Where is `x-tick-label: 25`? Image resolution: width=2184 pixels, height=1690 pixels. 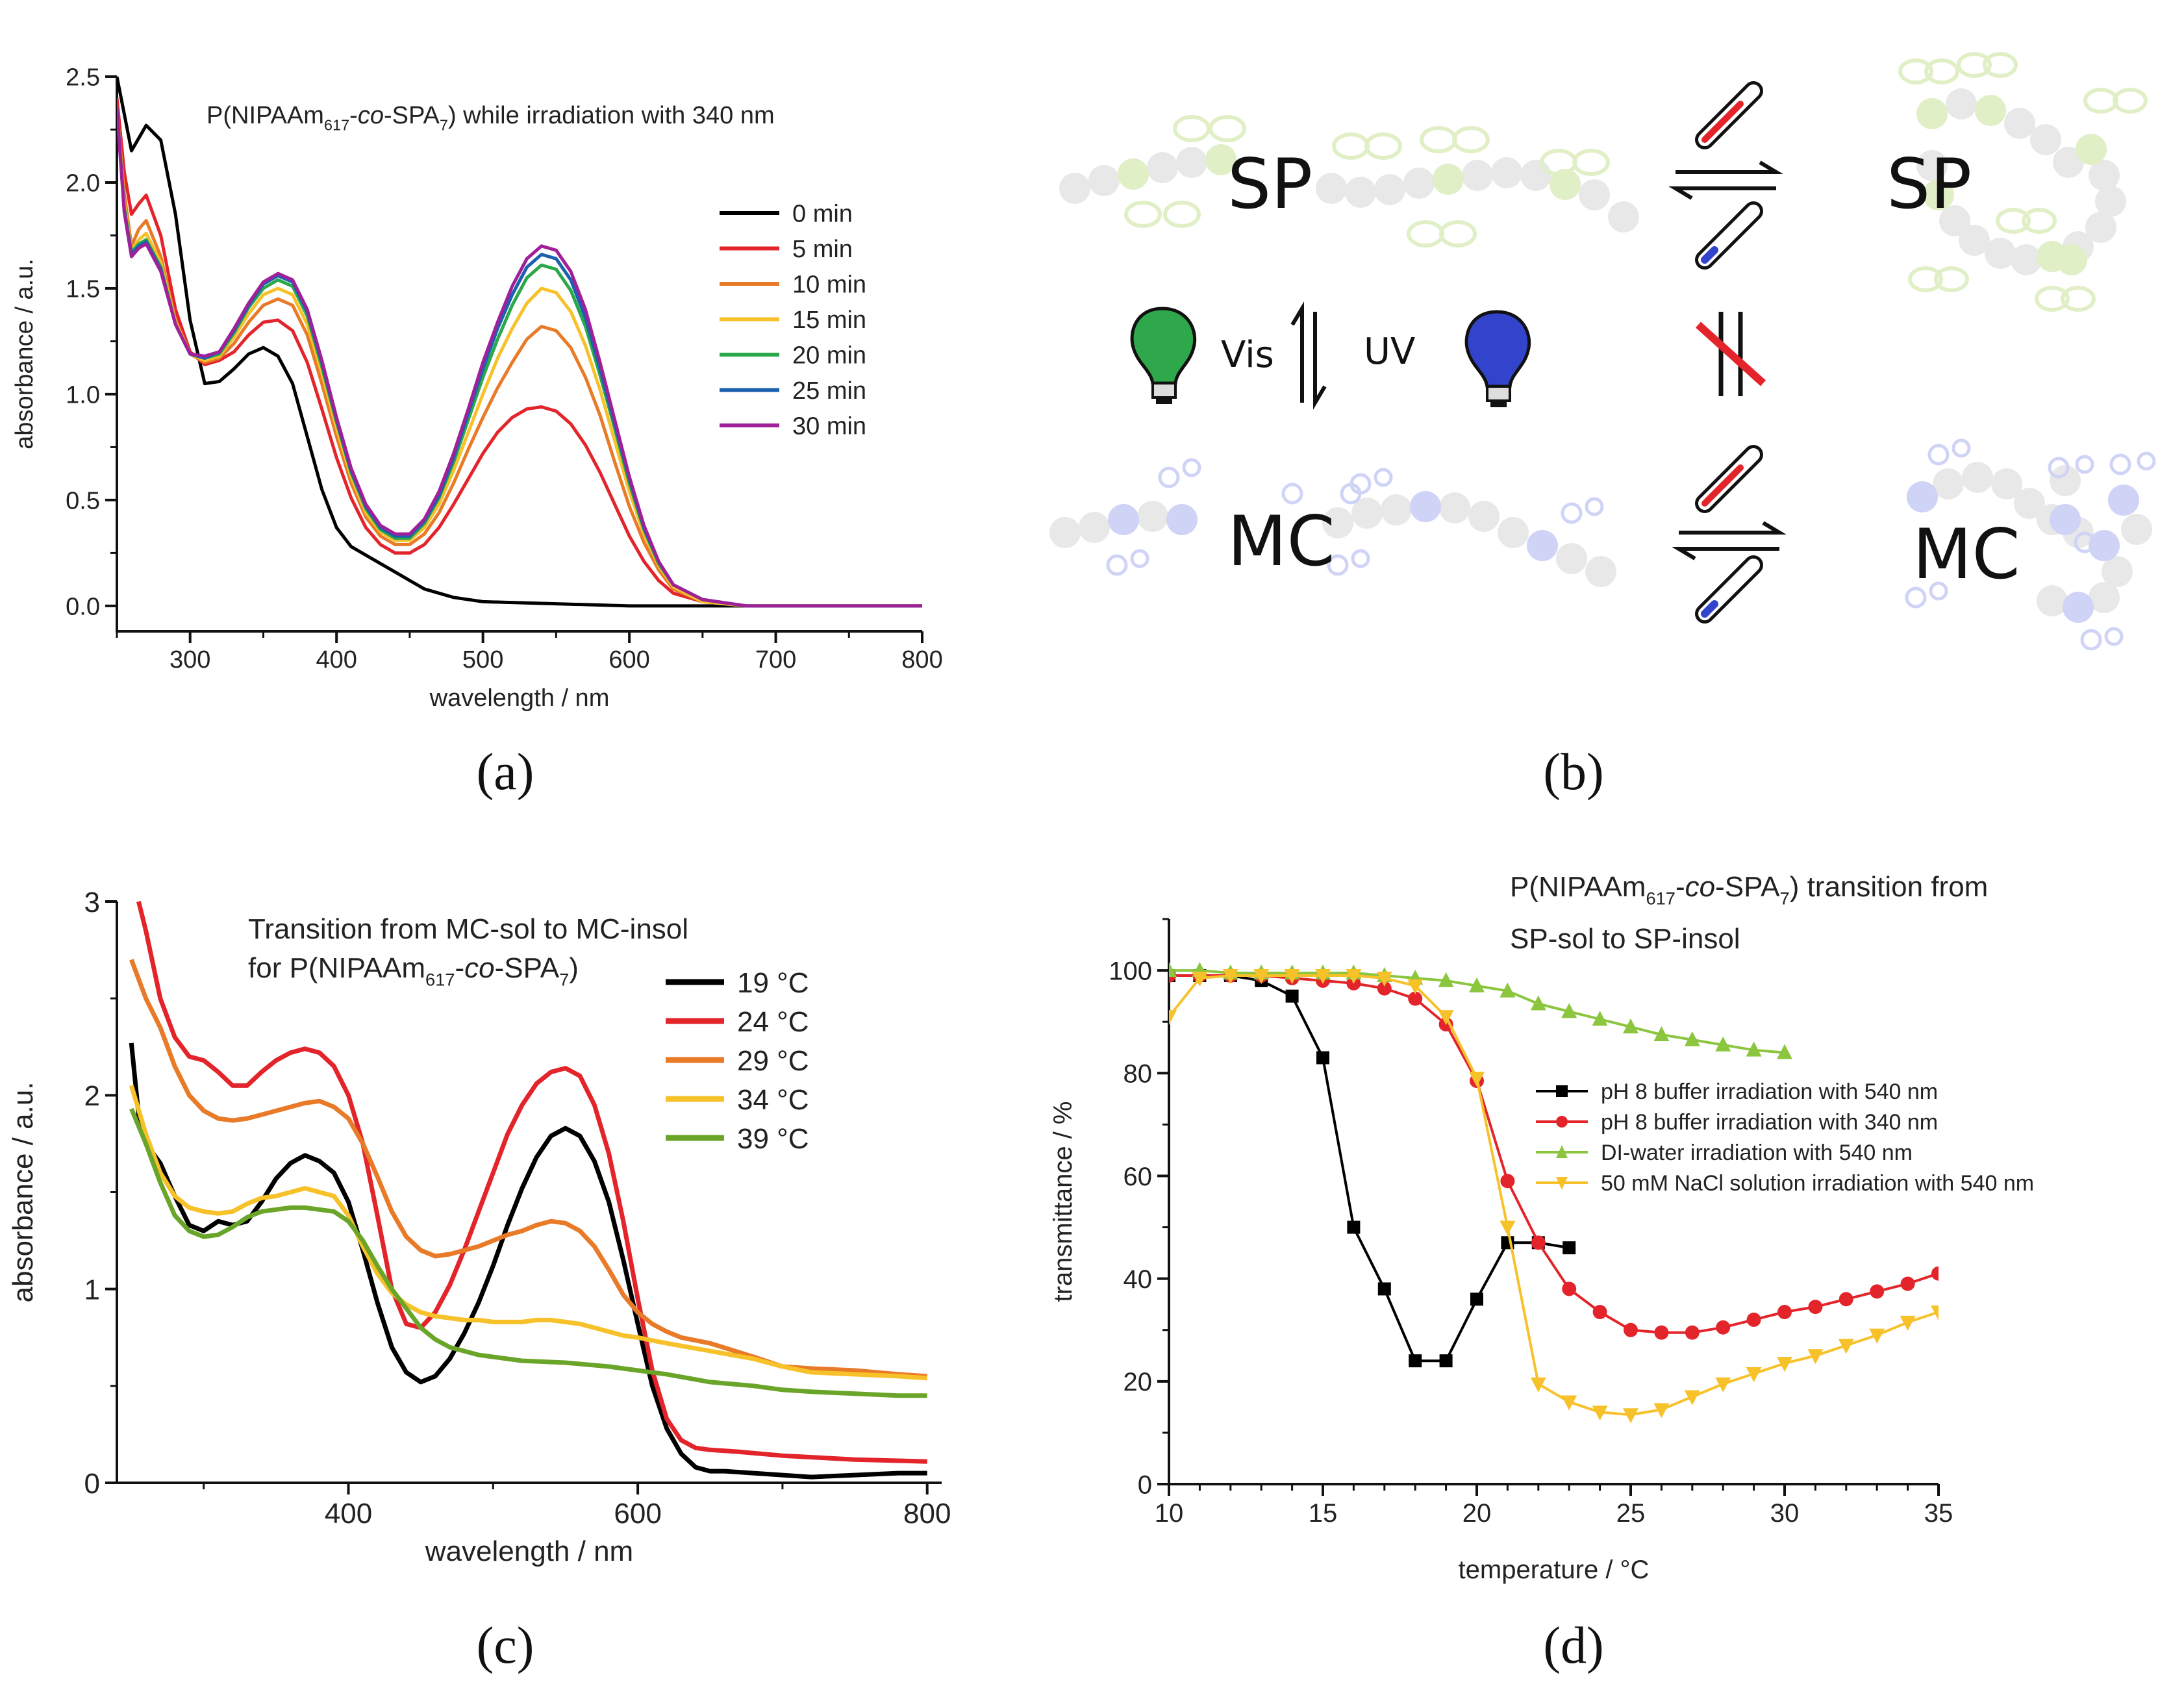 x-tick-label: 25 is located at coordinates (1631, 1513).